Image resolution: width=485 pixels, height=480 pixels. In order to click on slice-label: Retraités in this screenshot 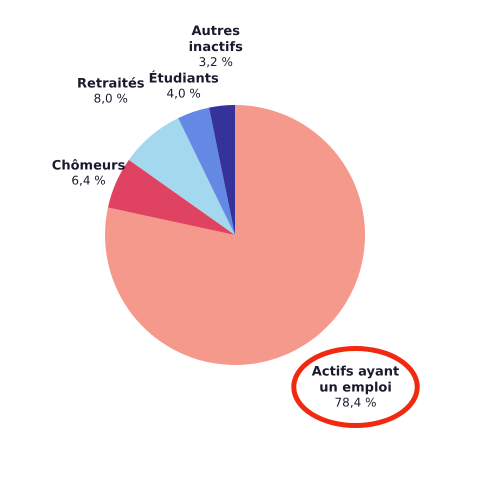, I will do `click(111, 84)`.